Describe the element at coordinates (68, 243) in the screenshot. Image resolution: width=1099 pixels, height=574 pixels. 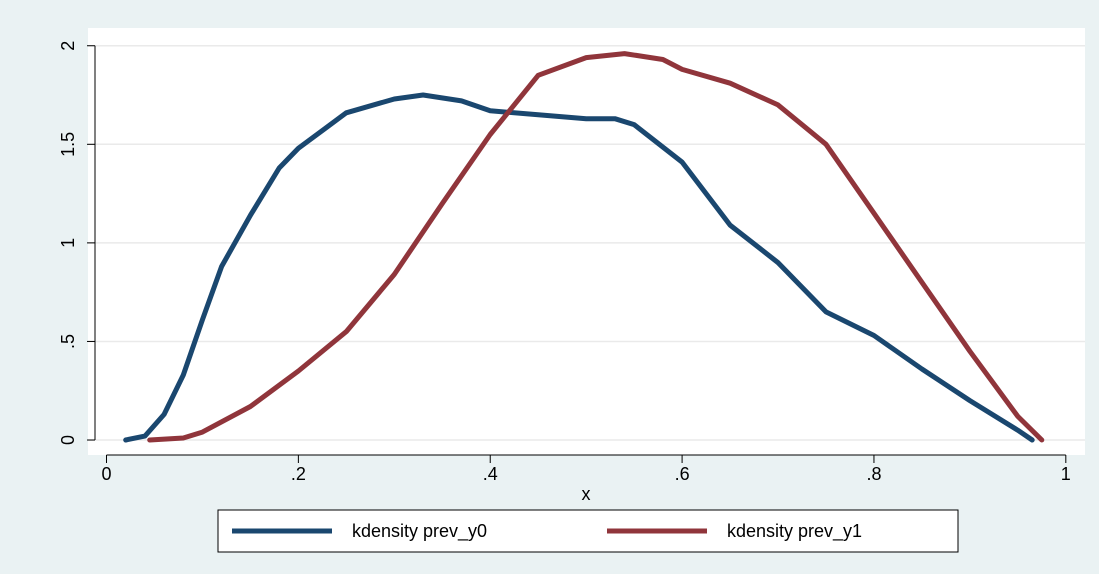
I see `y-tick-label: 1` at that location.